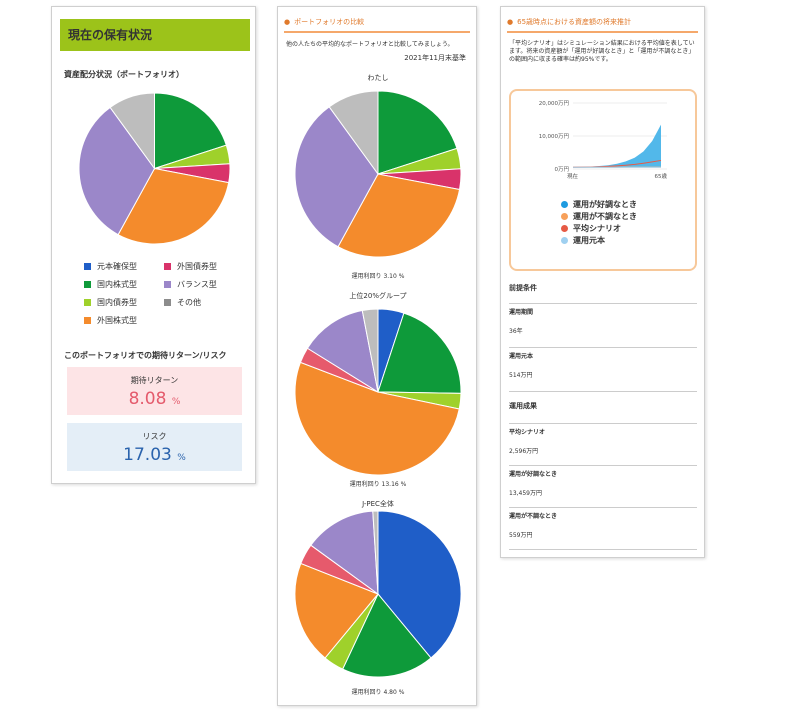 The width and height of the screenshot is (800, 715). Describe the element at coordinates (377, 23) in the screenshot. I see `comparison-header: ● ポートフォリオの比較` at that location.